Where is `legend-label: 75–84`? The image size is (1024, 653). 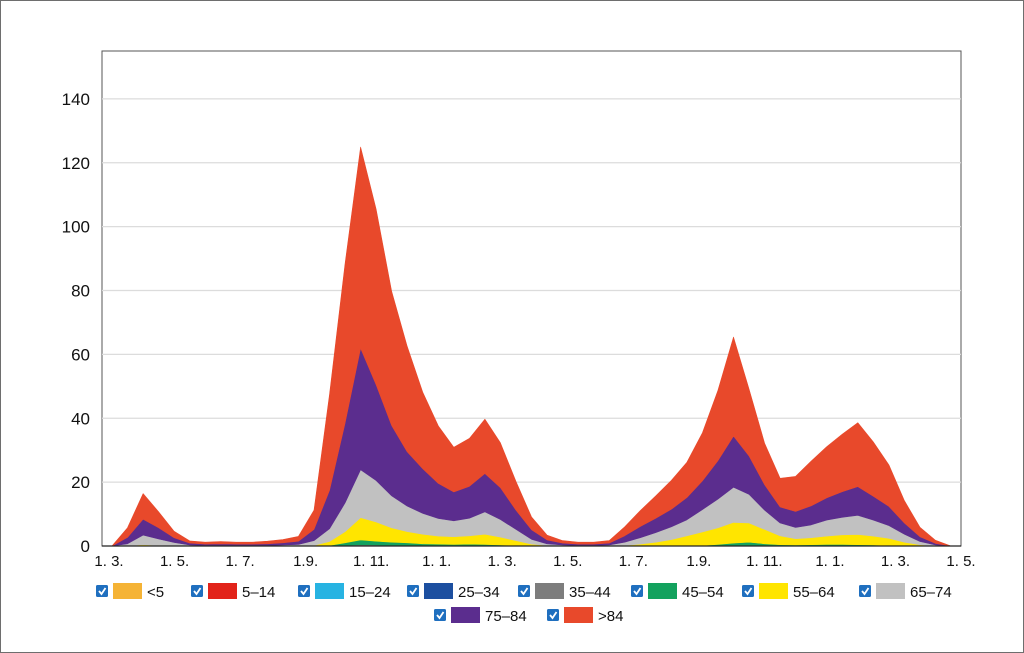
legend-label: 75–84 is located at coordinates (506, 616).